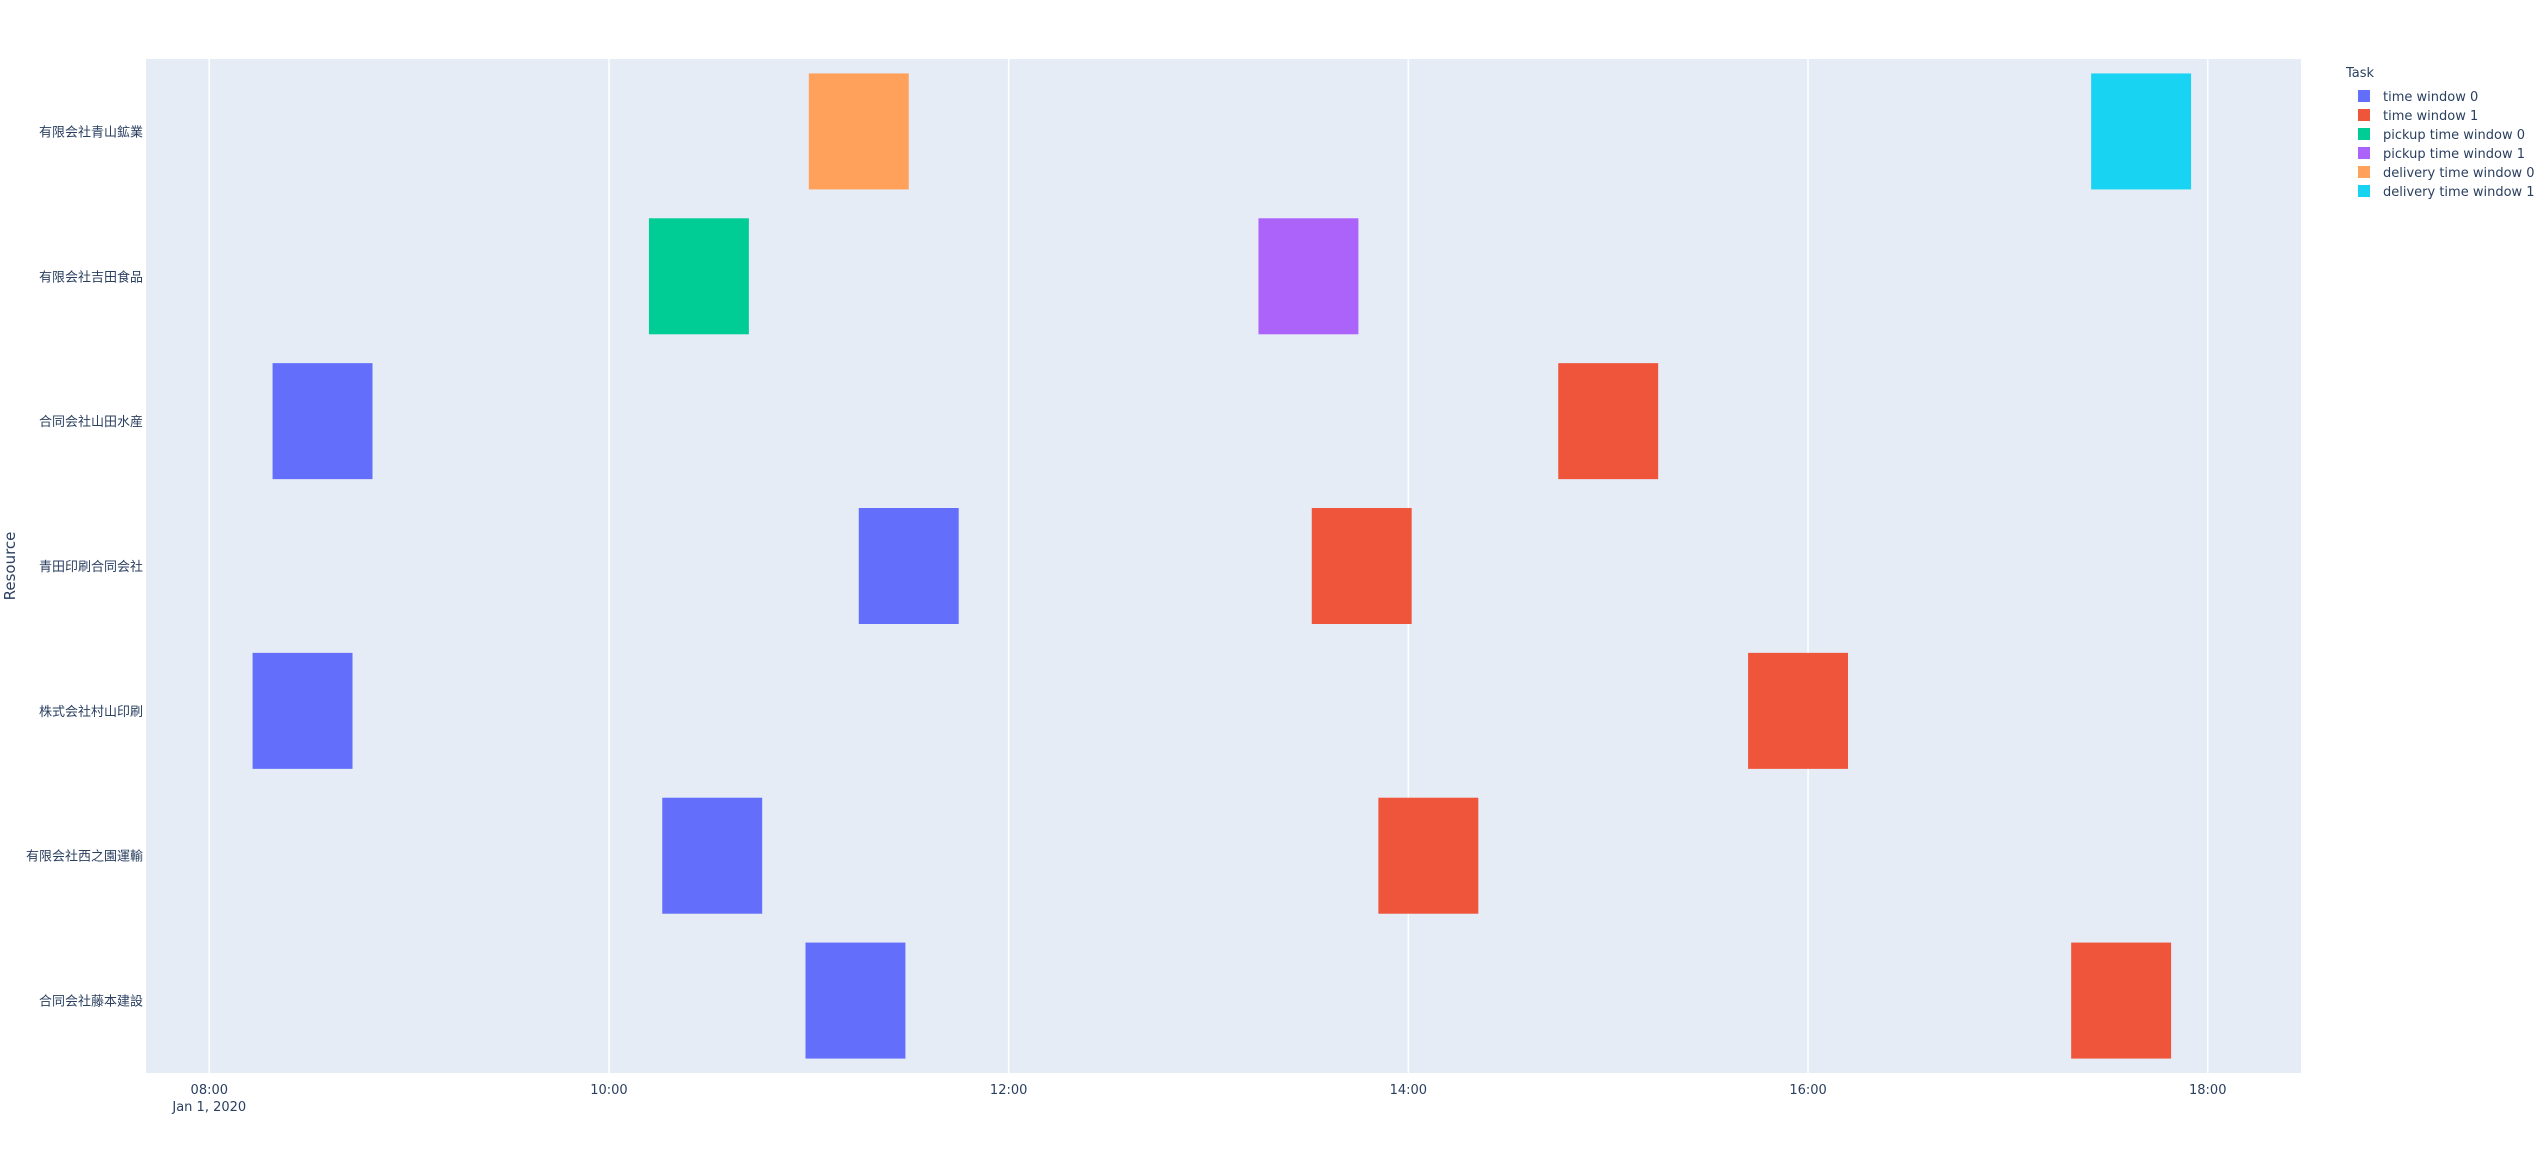  I want to click on x-tick-label: 12:00, so click(1008, 1090).